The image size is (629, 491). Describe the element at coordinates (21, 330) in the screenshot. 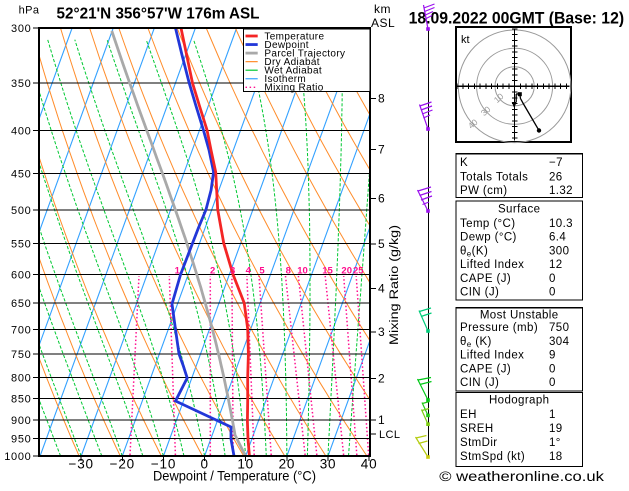

I see `svg-text: 700` at that location.